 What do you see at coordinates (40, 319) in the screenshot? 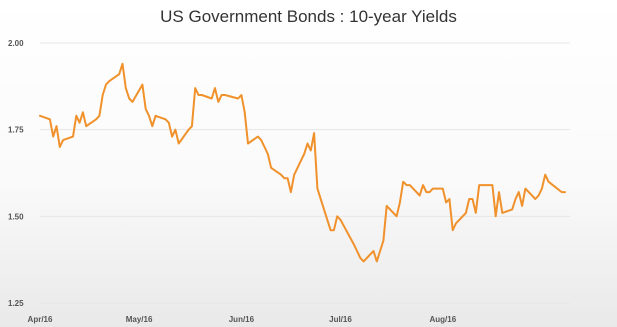
I see `x-tick-label: Apr/16` at bounding box center [40, 319].